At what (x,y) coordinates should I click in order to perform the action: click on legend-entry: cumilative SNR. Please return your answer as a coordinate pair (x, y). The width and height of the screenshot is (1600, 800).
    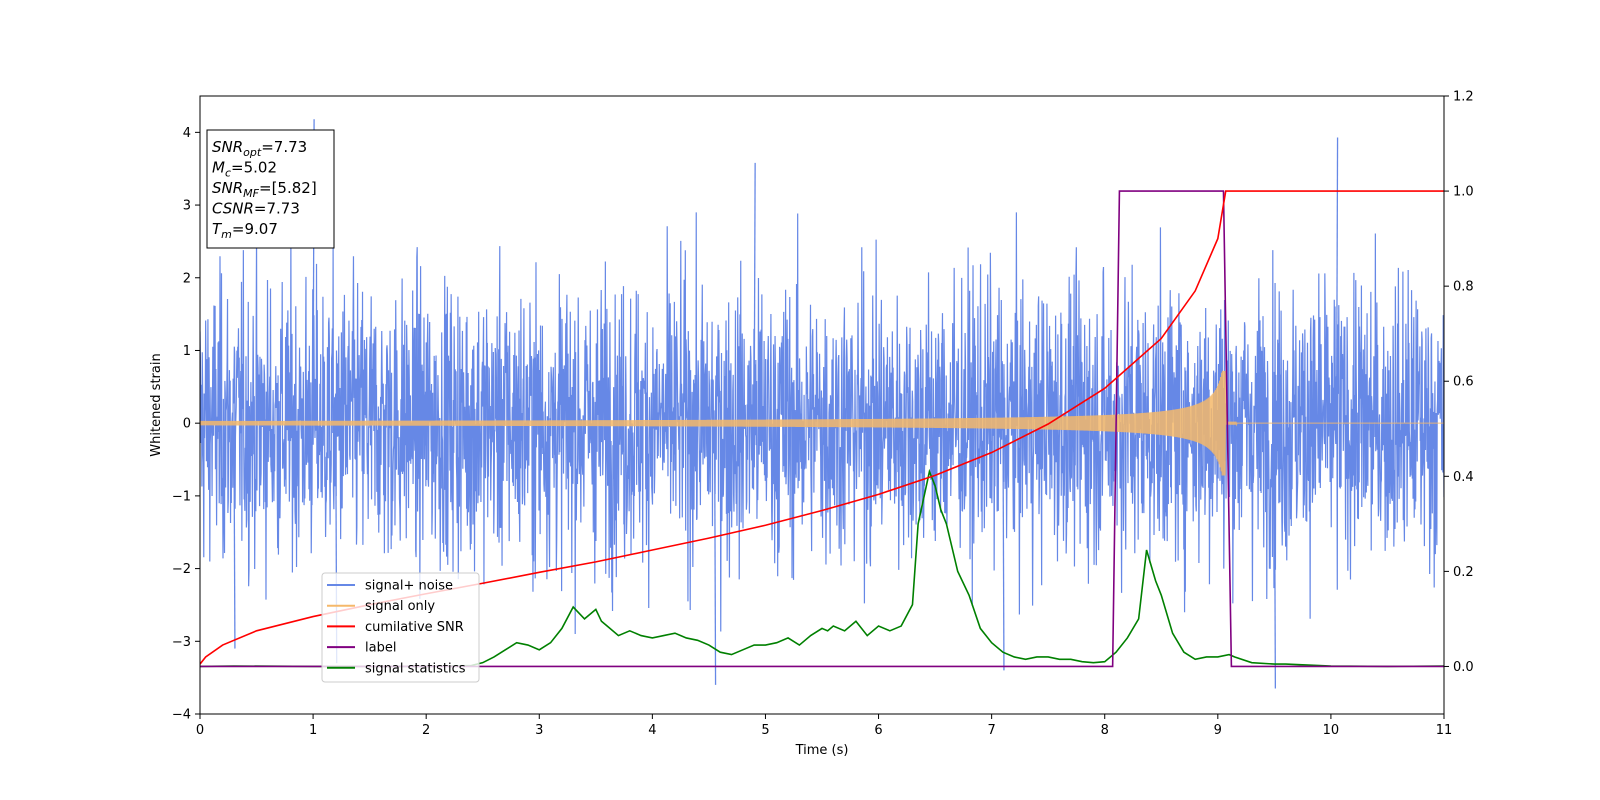
    Looking at the image, I should click on (414, 627).